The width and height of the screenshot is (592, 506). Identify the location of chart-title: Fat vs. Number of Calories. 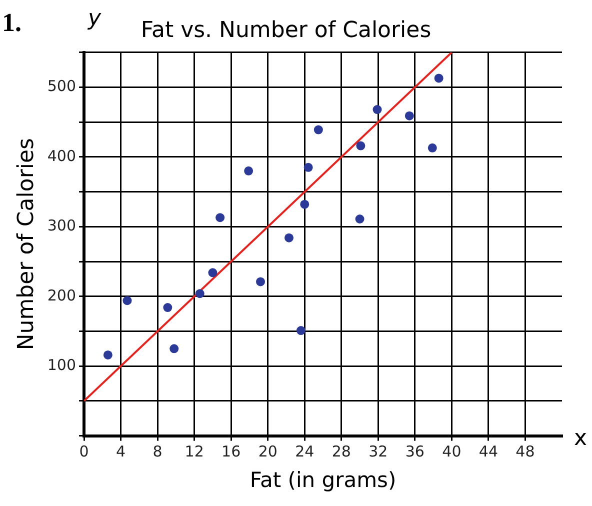
(286, 30).